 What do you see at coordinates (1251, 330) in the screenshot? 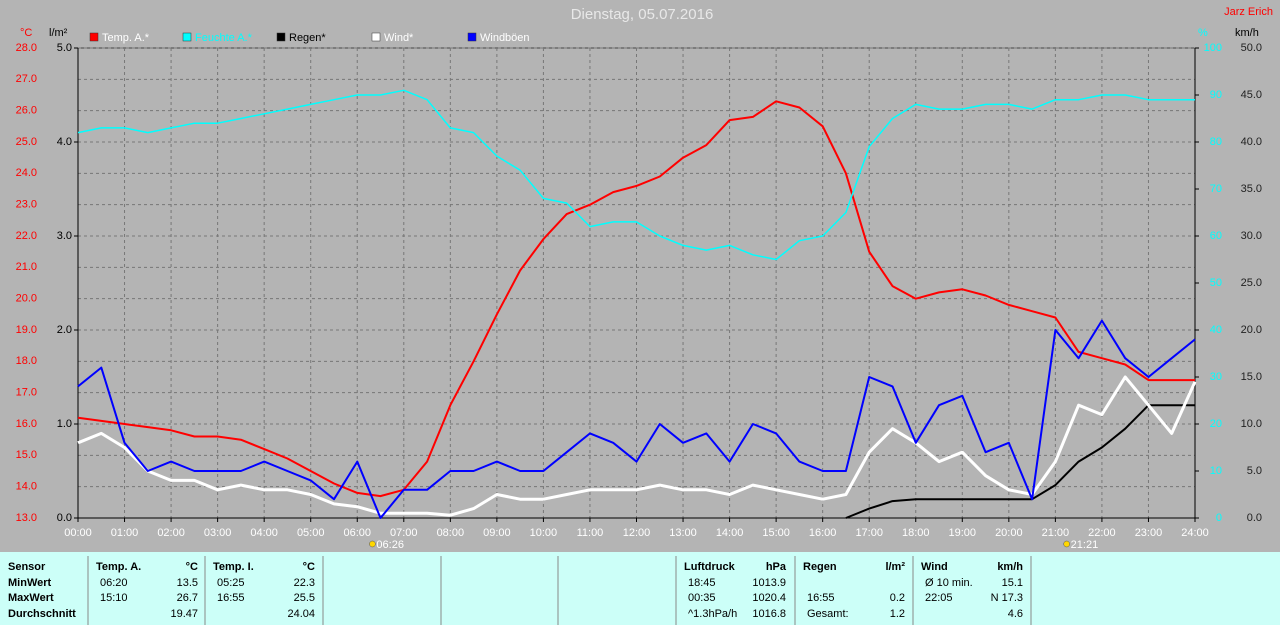
I see `y4-tick-label: 20.0` at bounding box center [1251, 330].